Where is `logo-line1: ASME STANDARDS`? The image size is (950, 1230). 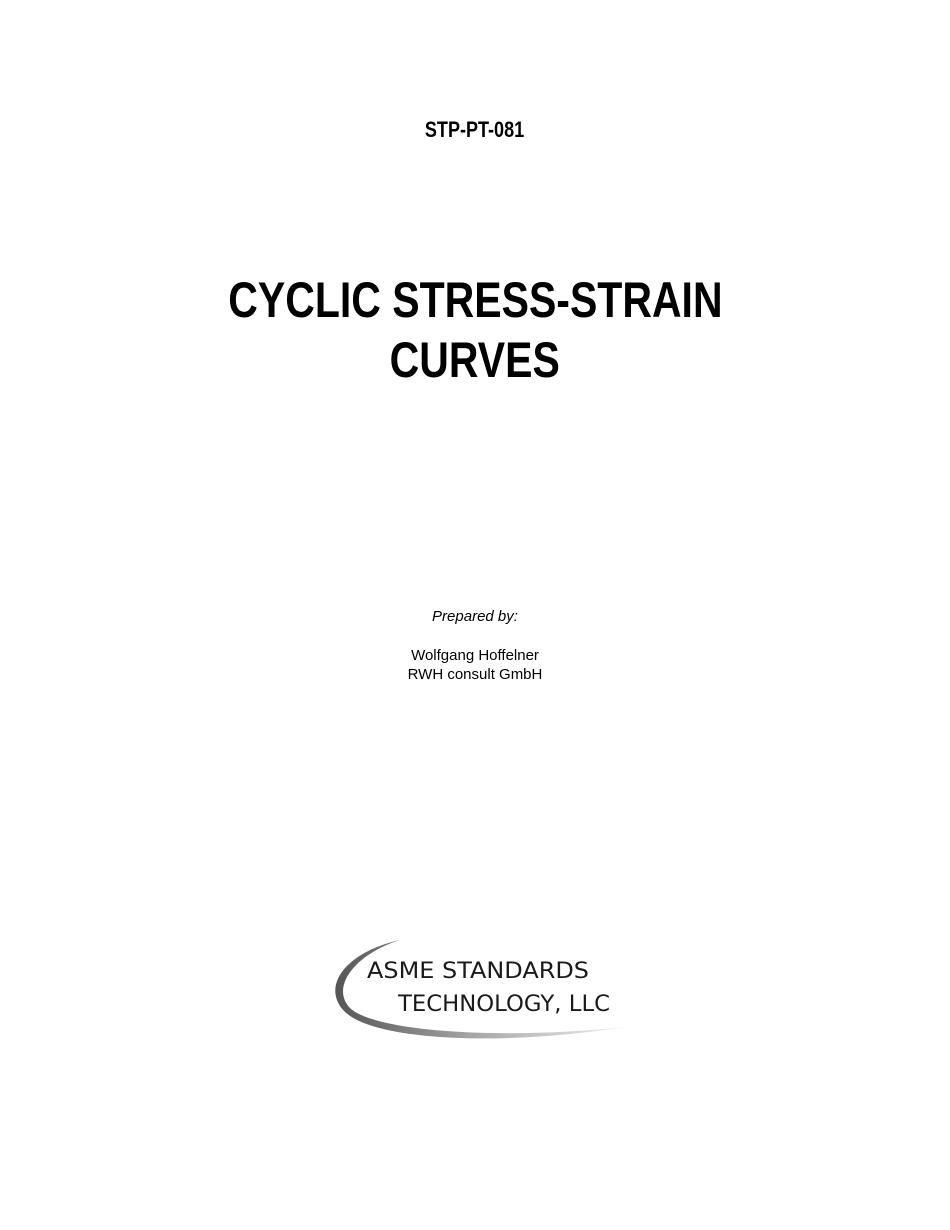
logo-line1: ASME STANDARDS is located at coordinates (478, 971).